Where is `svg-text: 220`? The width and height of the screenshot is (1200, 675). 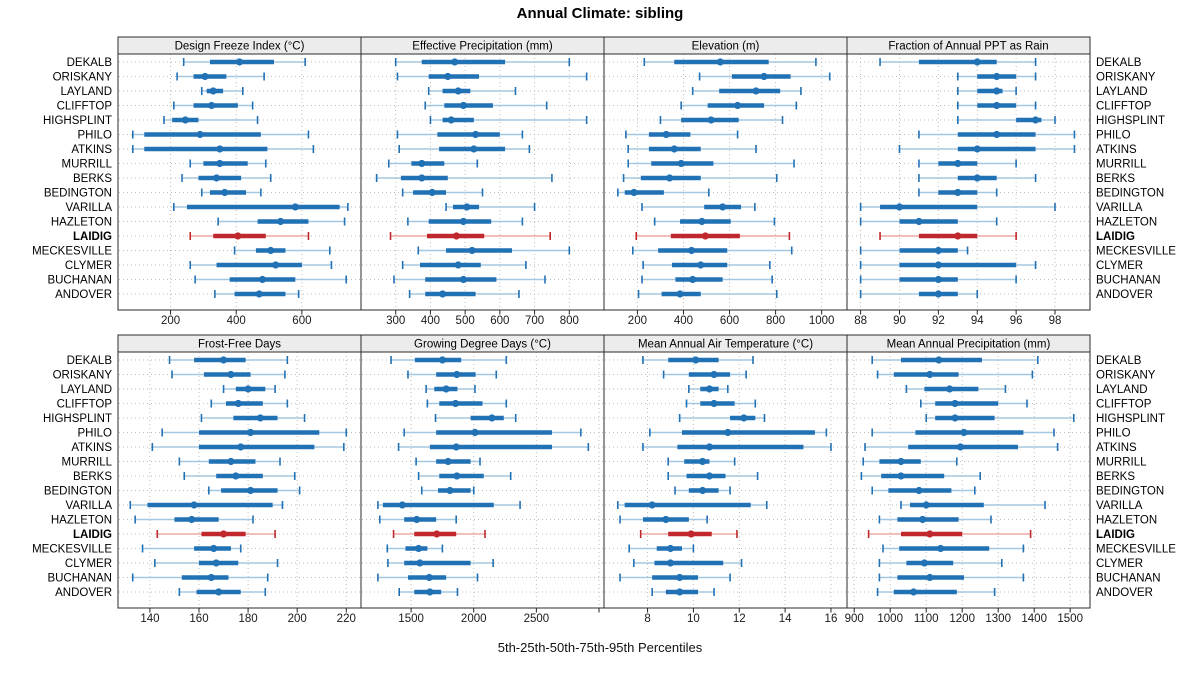
svg-text: 220 is located at coordinates (346, 619).